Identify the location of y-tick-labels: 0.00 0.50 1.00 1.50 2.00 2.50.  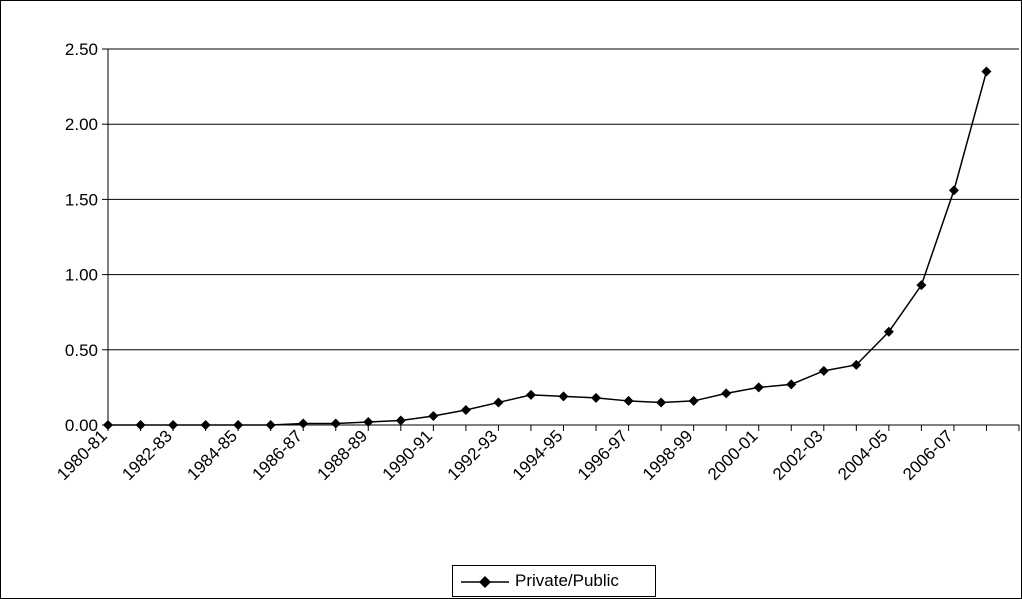
(81, 237).